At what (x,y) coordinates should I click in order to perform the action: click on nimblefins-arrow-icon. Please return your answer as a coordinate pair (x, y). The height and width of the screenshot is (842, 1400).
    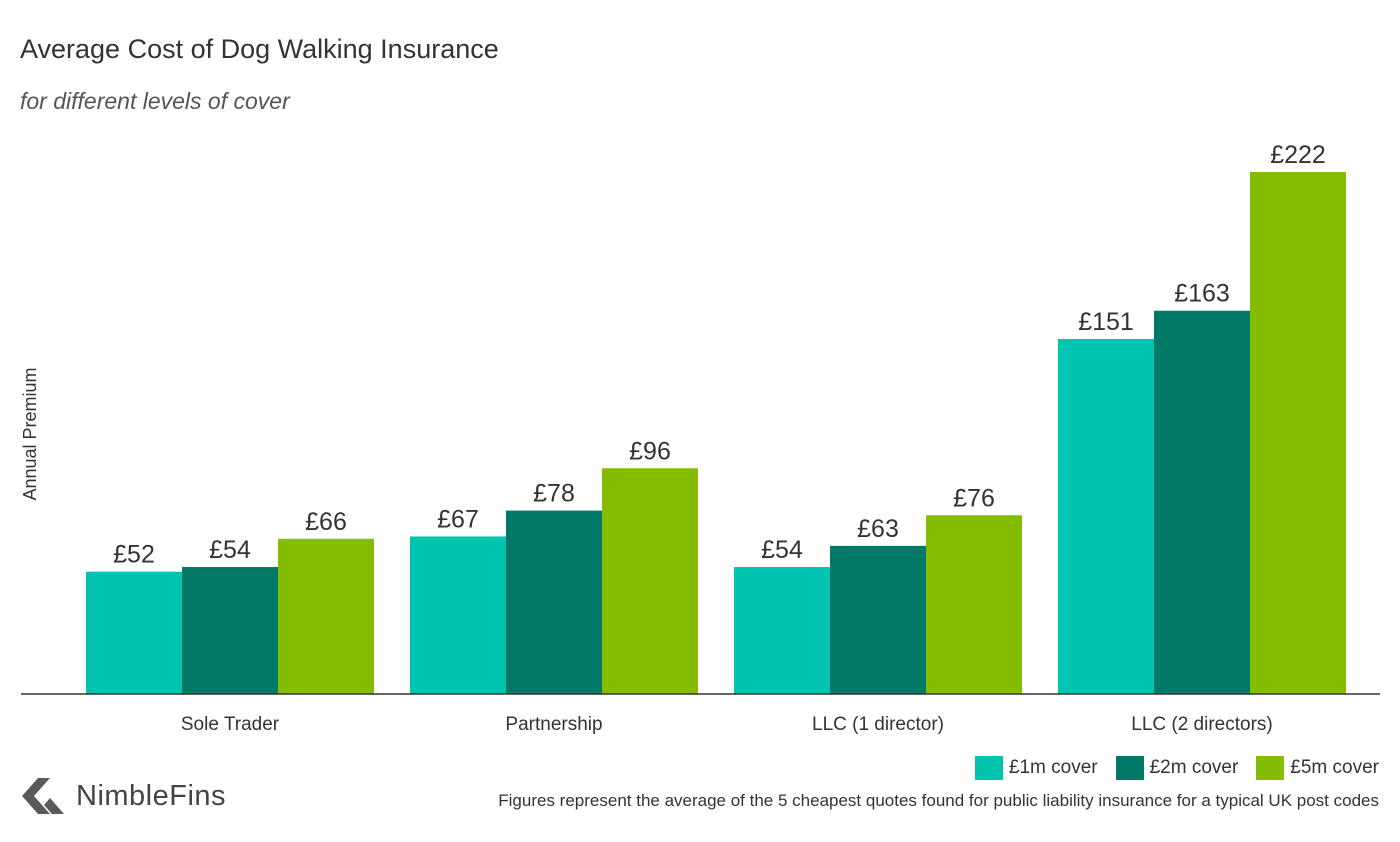
    Looking at the image, I should click on (43, 796).